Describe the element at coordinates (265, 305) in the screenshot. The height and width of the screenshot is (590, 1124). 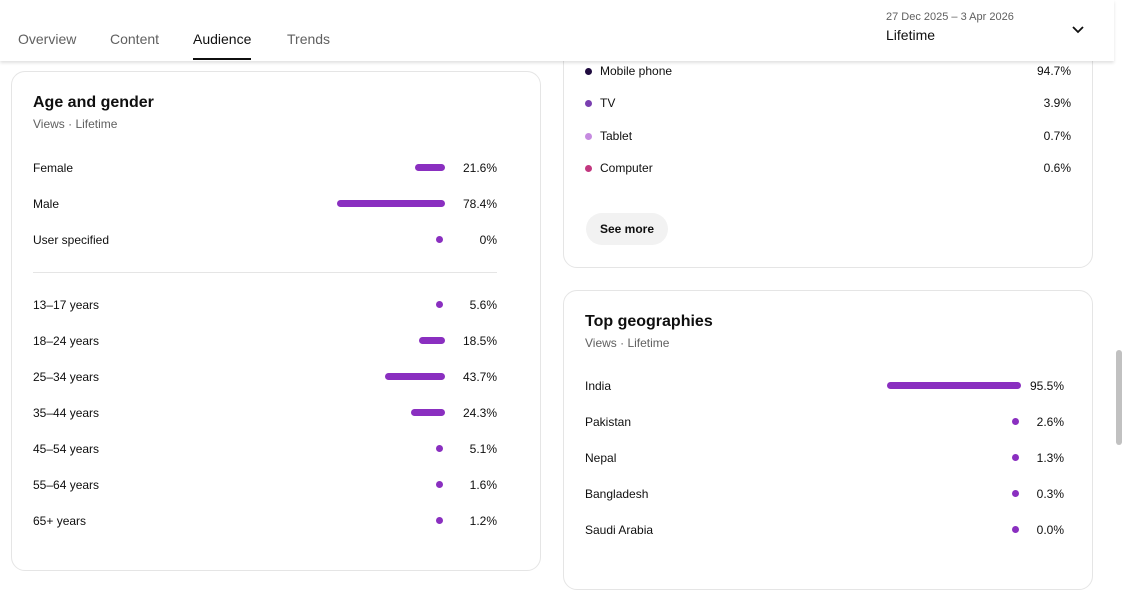
I see `bar-row: 13–17 years 5.6%` at that location.